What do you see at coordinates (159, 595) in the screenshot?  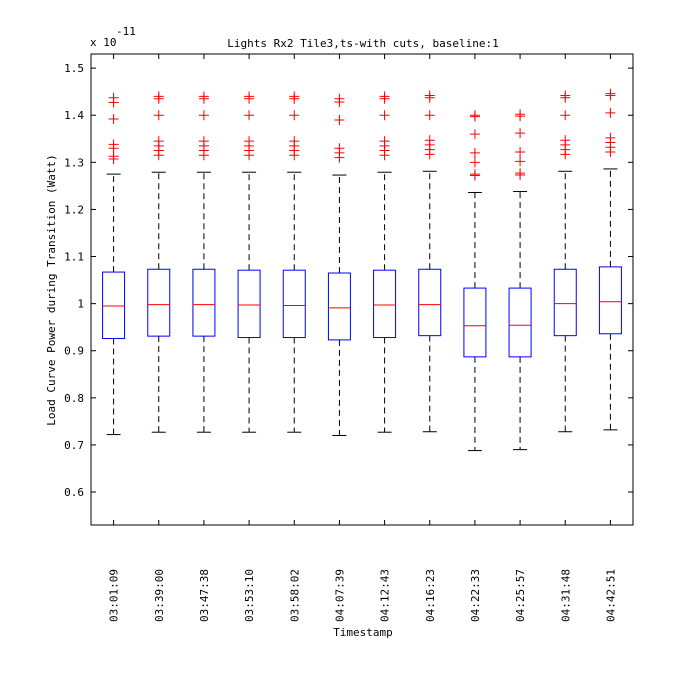 I see `x-tick-label: 03:39:00` at bounding box center [159, 595].